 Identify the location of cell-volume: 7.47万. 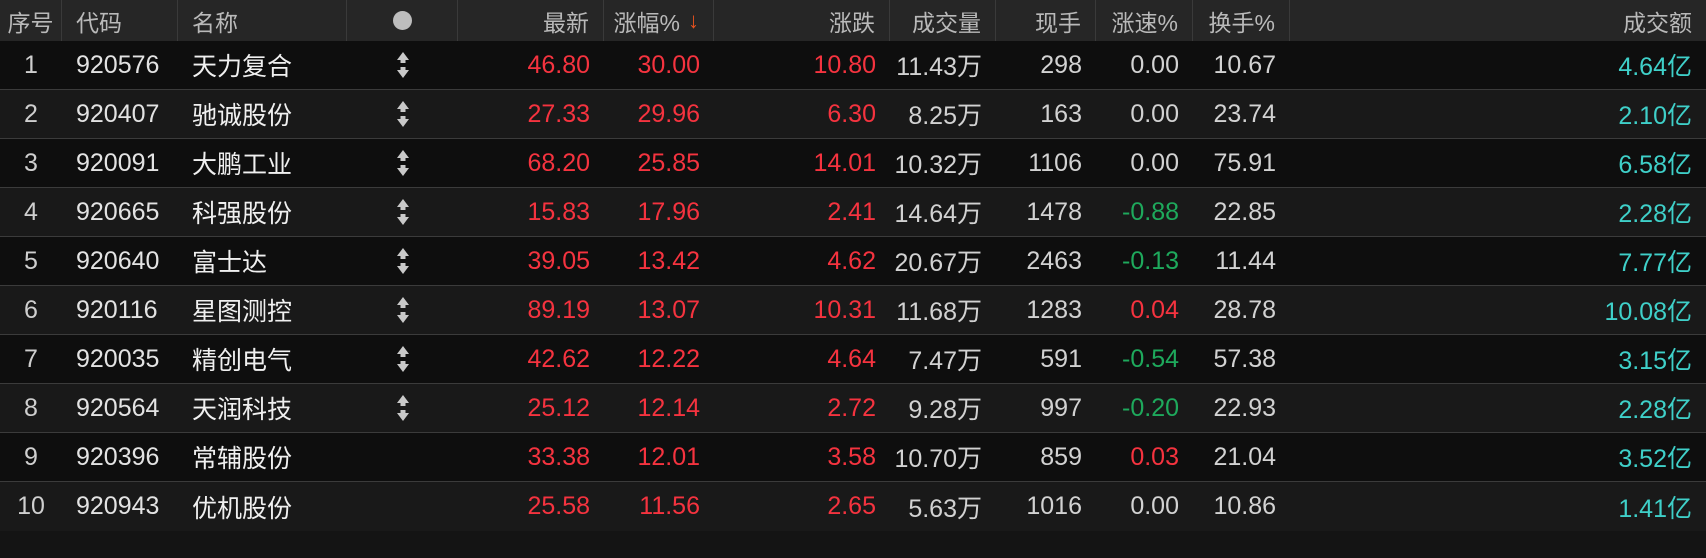
(945, 361).